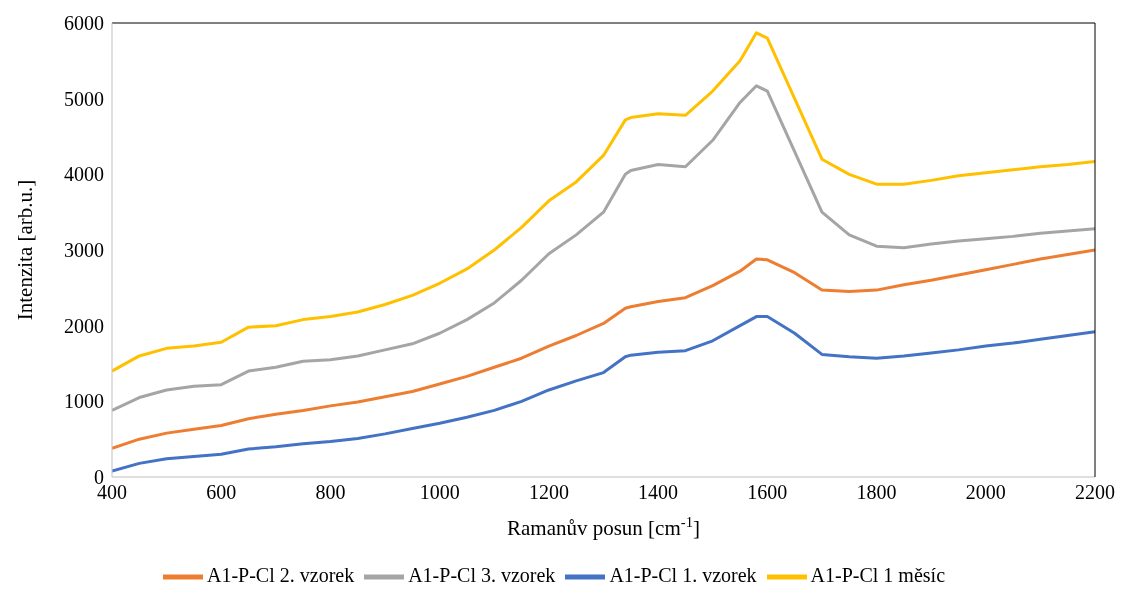 This screenshot has height=597, width=1130. Describe the element at coordinates (1095, 492) in the screenshot. I see `x-tick-label: 2200` at that location.